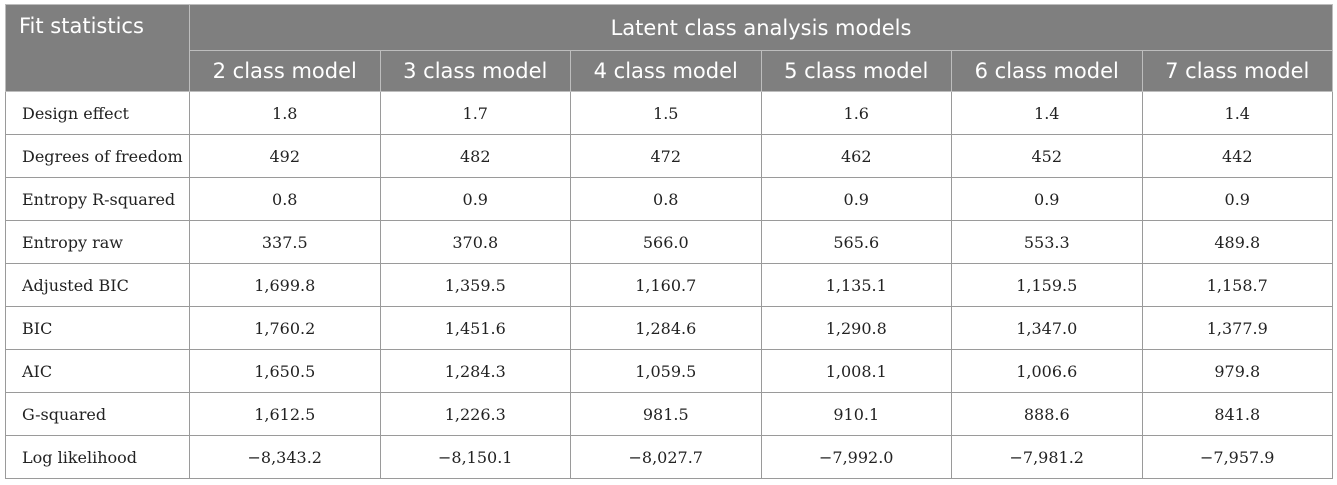 Image resolution: width=1337 pixels, height=485 pixels. What do you see at coordinates (285, 371) in the screenshot?
I see `table-cell: 1,650.5` at bounding box center [285, 371].